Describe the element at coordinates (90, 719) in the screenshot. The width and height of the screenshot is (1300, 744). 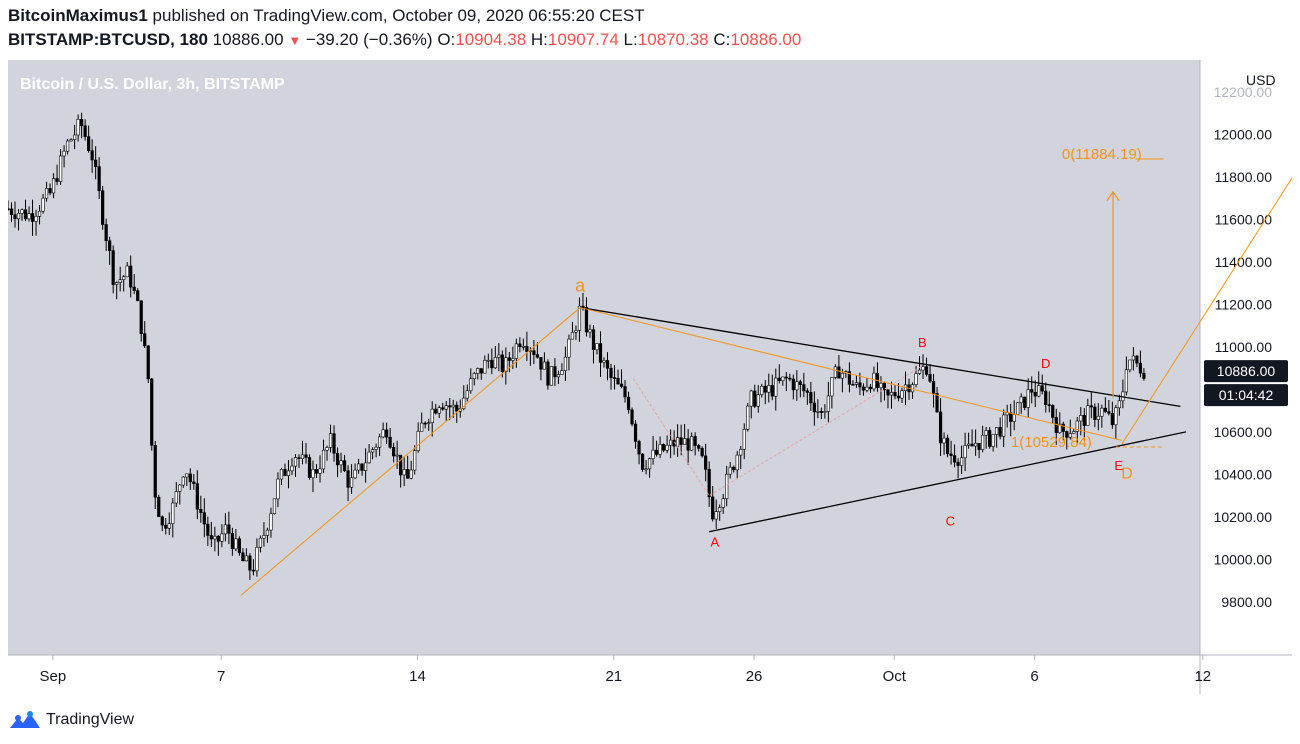
I see `tradingview-brand: TradingView` at that location.